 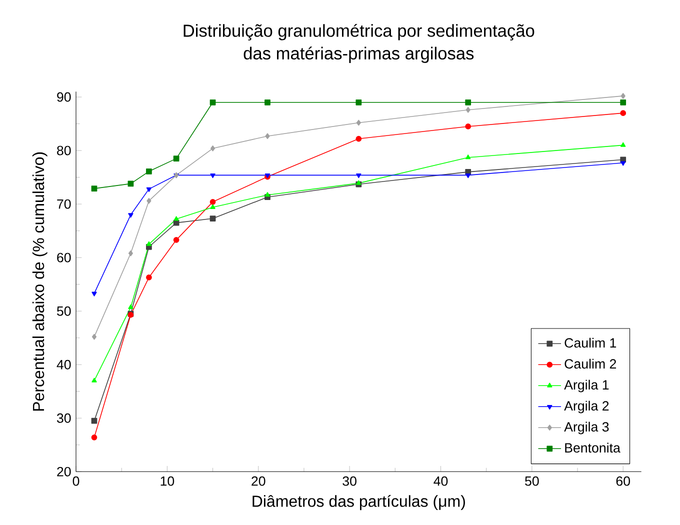 What do you see at coordinates (586, 407) in the screenshot?
I see `legend-label: Argila 2` at bounding box center [586, 407].